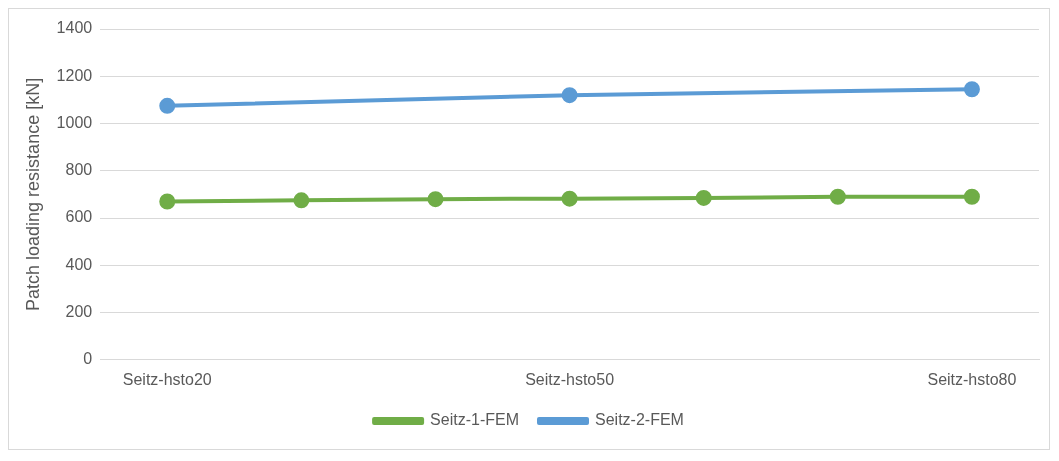 This screenshot has height=461, width=1059. Describe the element at coordinates (88, 359) in the screenshot. I see `y-tick-label: 0` at that location.